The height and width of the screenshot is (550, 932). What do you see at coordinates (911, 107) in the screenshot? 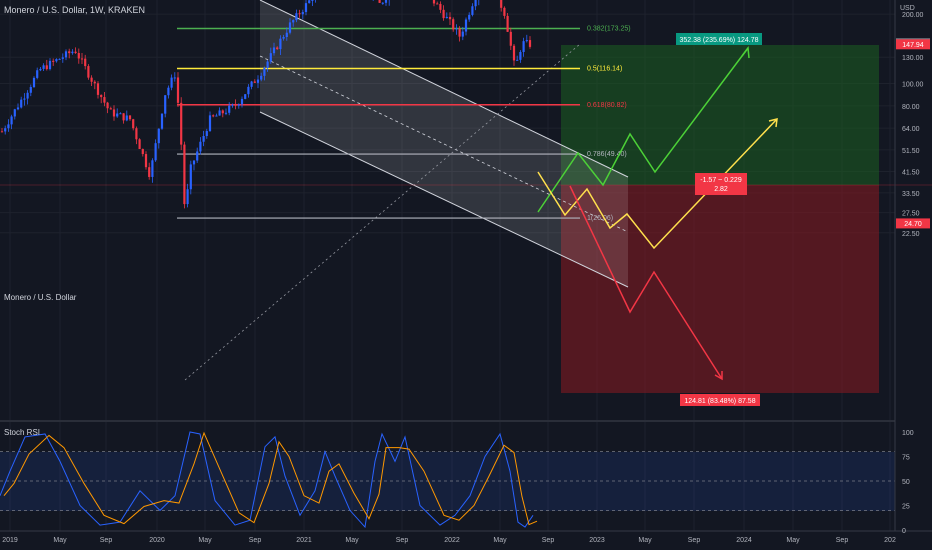
I see `price-tick-label: 80.00` at bounding box center [911, 107].